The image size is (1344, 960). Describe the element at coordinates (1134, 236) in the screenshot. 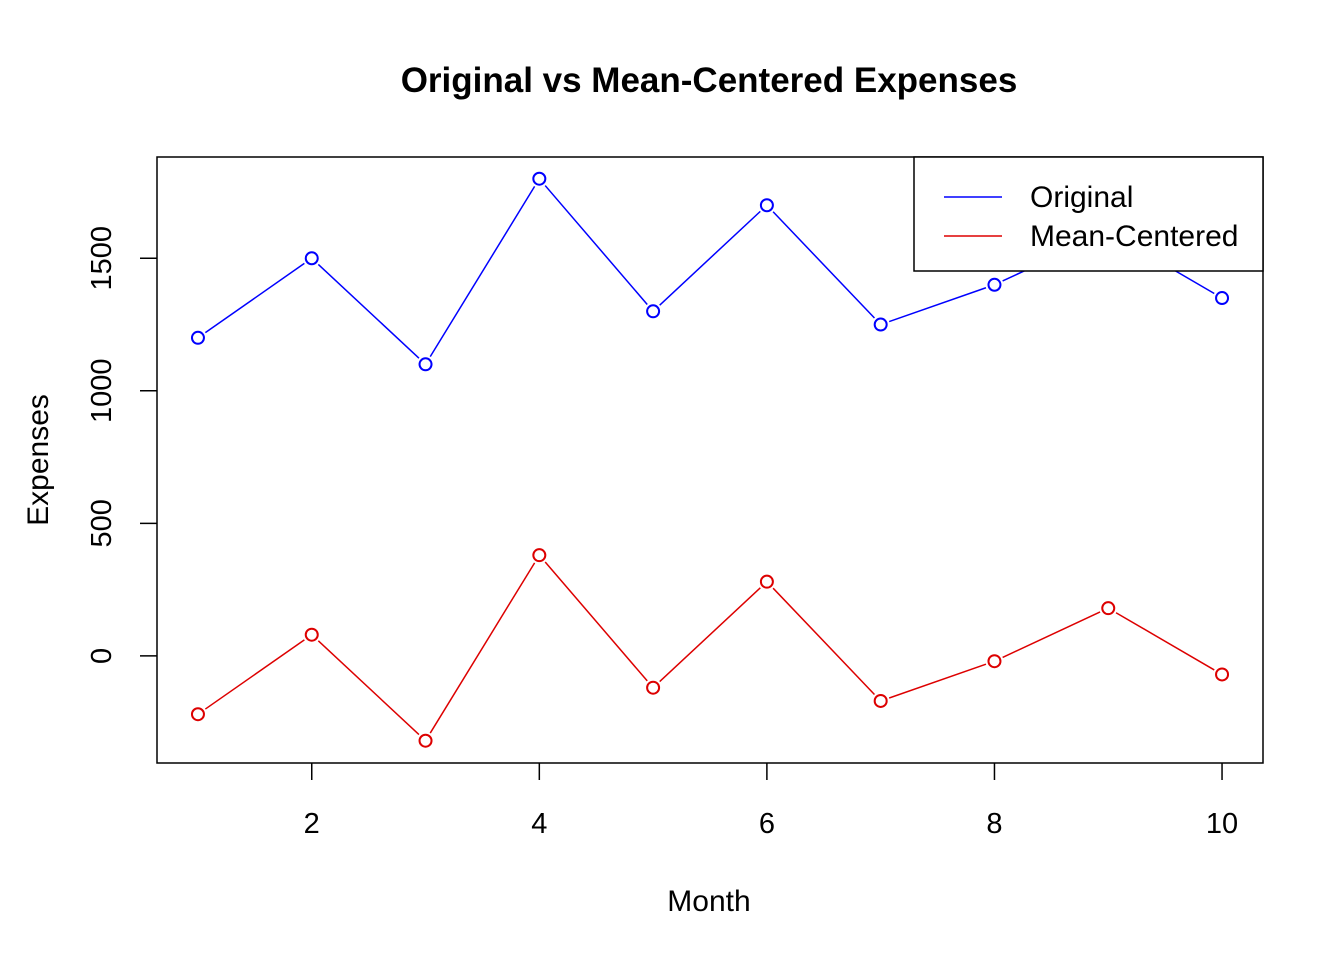

I see `legend-label: Mean-Centered` at that location.